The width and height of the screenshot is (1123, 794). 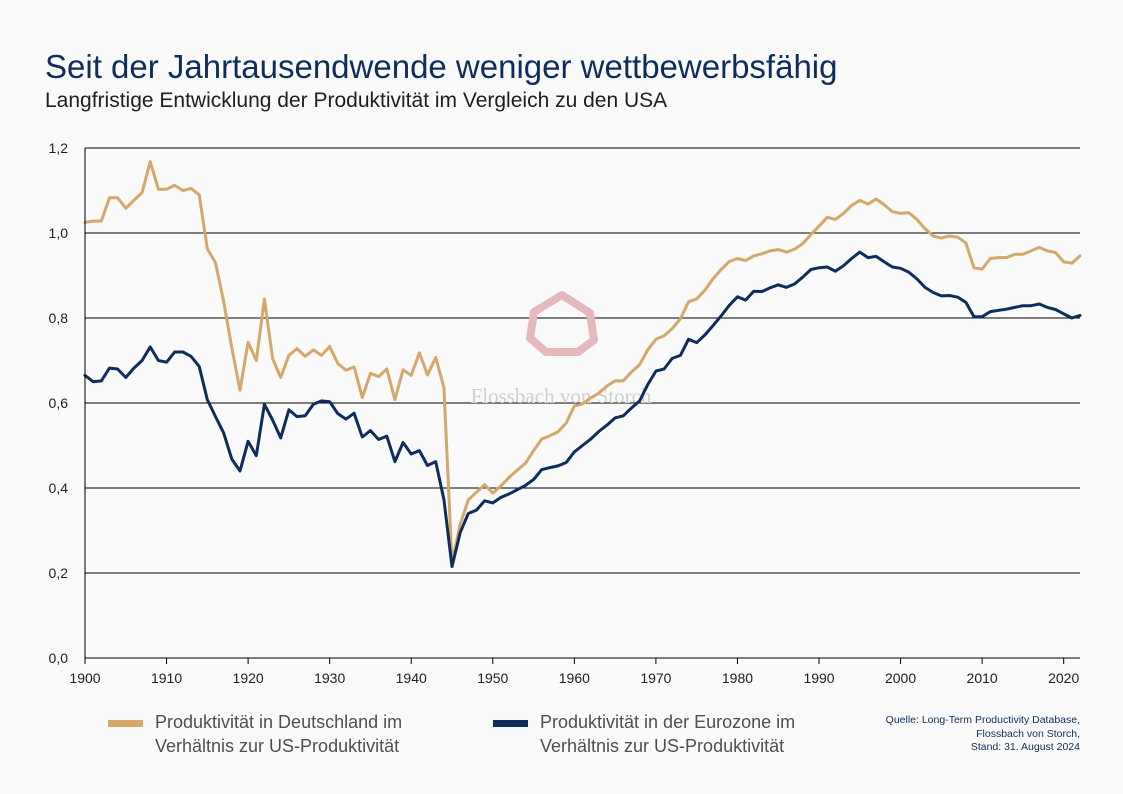 What do you see at coordinates (329, 678) in the screenshot?
I see `x-tick-label: 1930` at bounding box center [329, 678].